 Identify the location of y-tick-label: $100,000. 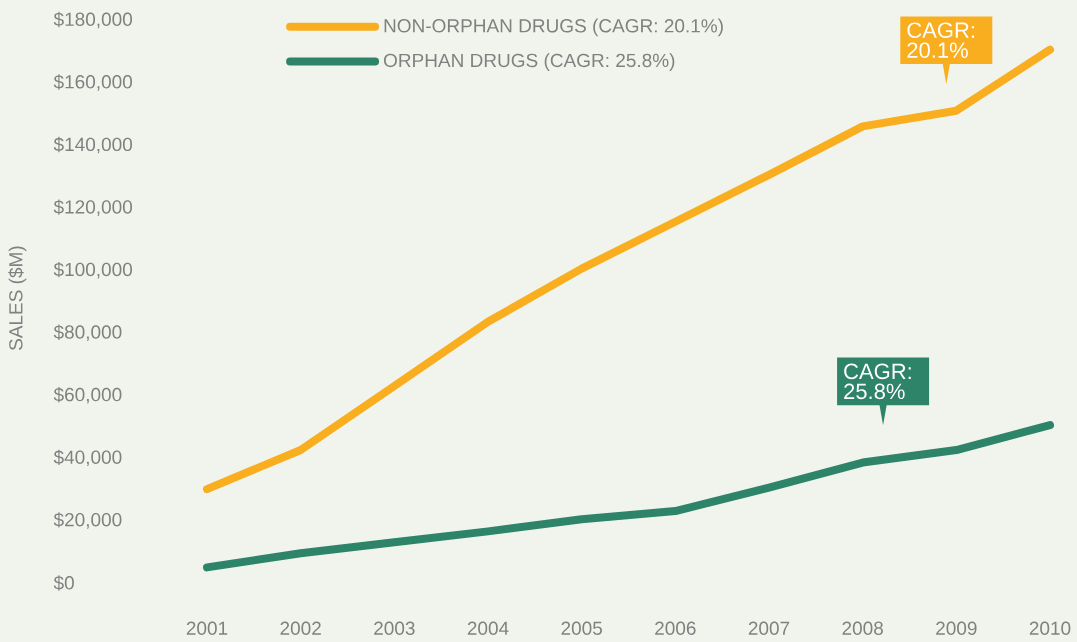
(93, 270).